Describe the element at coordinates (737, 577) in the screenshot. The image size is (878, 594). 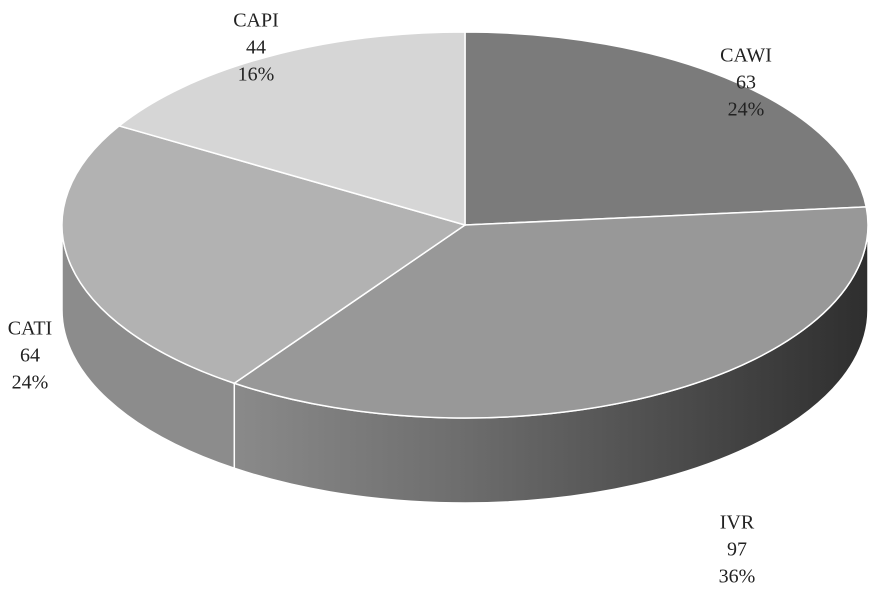
I see `slice-percent: 36%` at that location.